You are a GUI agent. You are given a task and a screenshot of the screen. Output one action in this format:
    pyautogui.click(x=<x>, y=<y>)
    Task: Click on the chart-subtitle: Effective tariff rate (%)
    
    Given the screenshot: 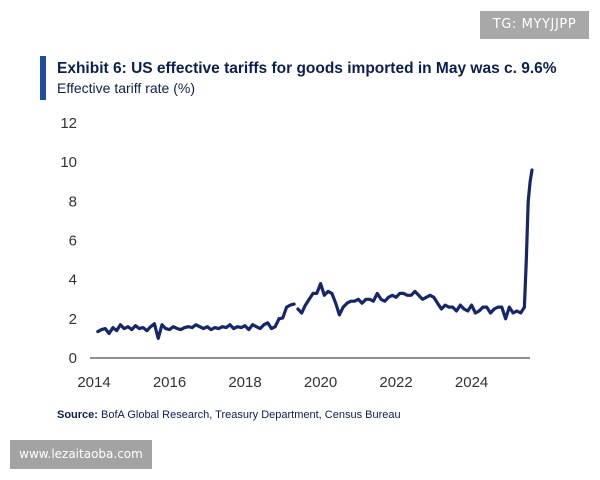 What is the action you would take?
    pyautogui.click(x=126, y=88)
    